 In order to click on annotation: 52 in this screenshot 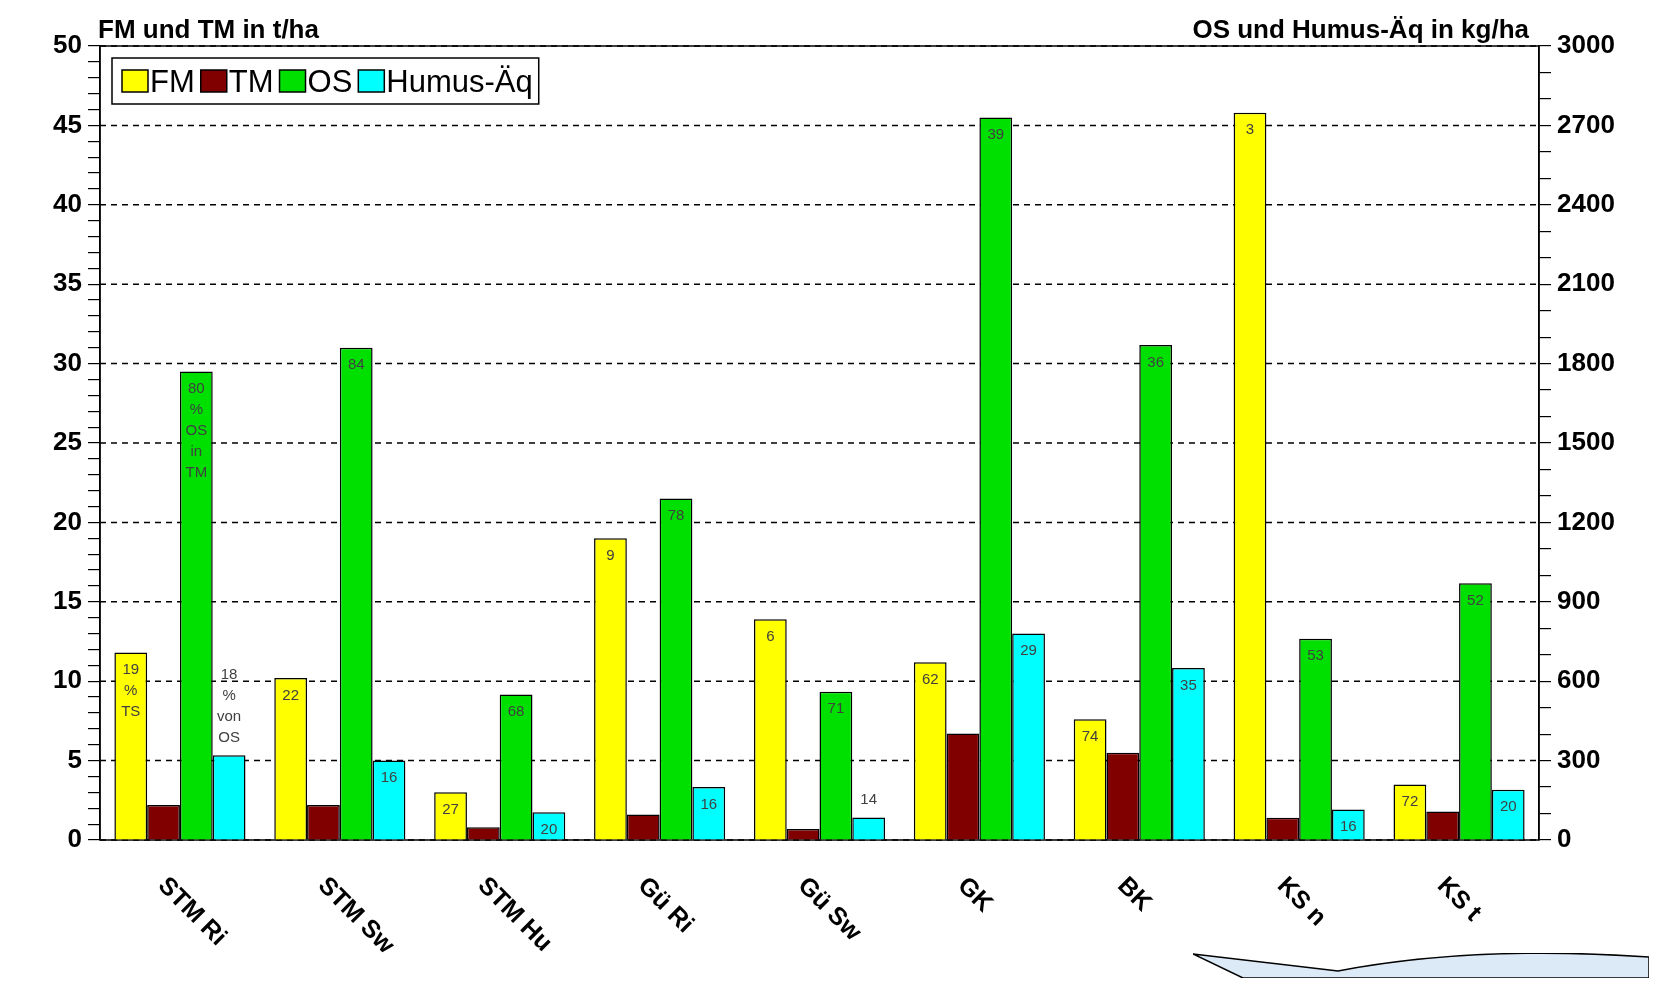, I will do `click(1475, 599)`.